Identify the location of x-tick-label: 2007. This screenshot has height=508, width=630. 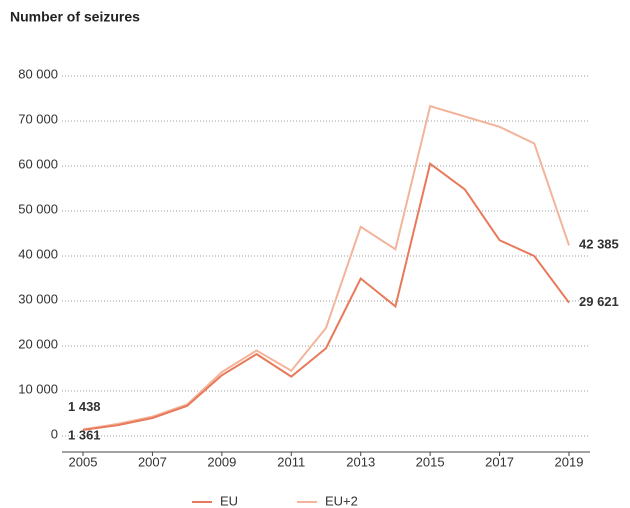
(152, 461).